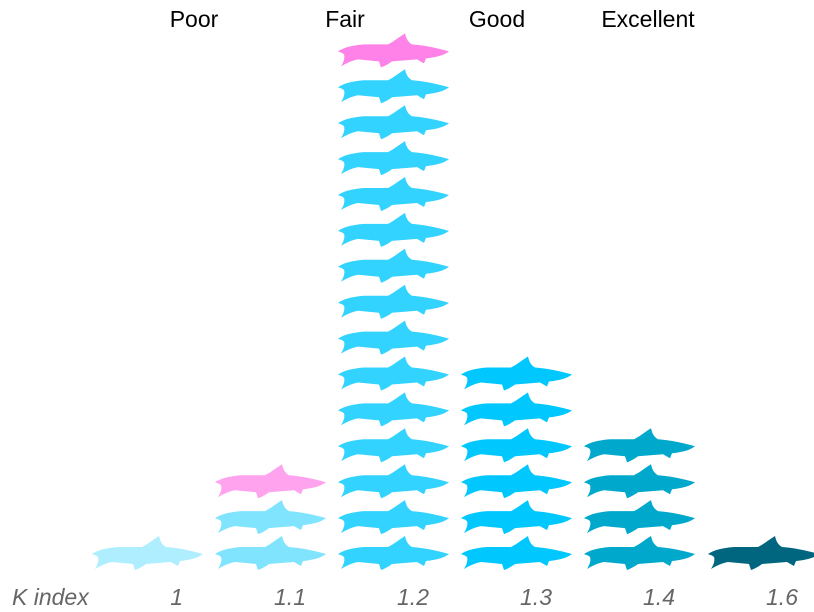  What do you see at coordinates (648, 19) in the screenshot?
I see `category-label-excellent: Excellent` at bounding box center [648, 19].